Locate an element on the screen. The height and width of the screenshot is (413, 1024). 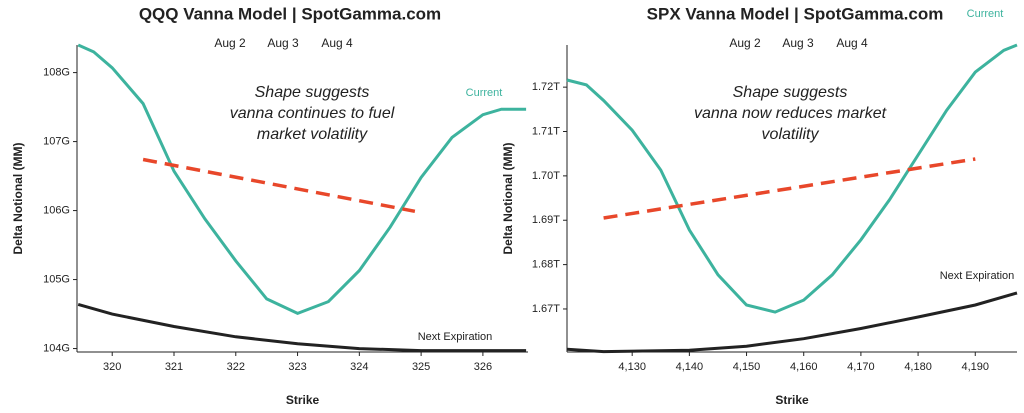
x-tick-label: 4,160 is located at coordinates (804, 367).